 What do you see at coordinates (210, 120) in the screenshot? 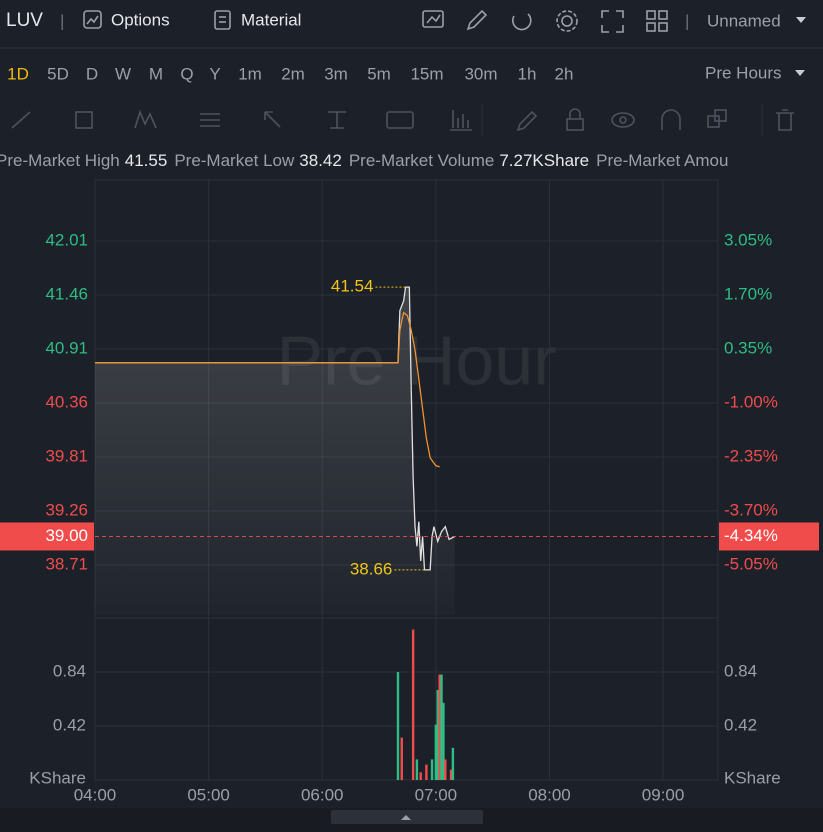
I see `tool-fib` at bounding box center [210, 120].